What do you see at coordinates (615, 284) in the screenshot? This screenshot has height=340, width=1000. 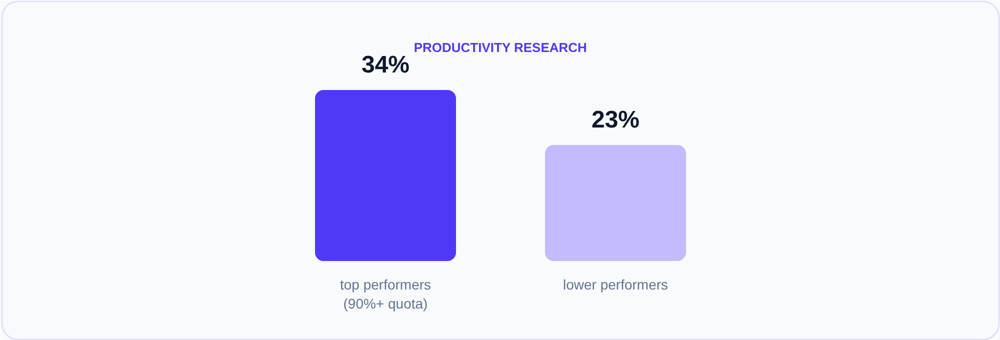 I see `x-tick-label: lower performers` at bounding box center [615, 284].